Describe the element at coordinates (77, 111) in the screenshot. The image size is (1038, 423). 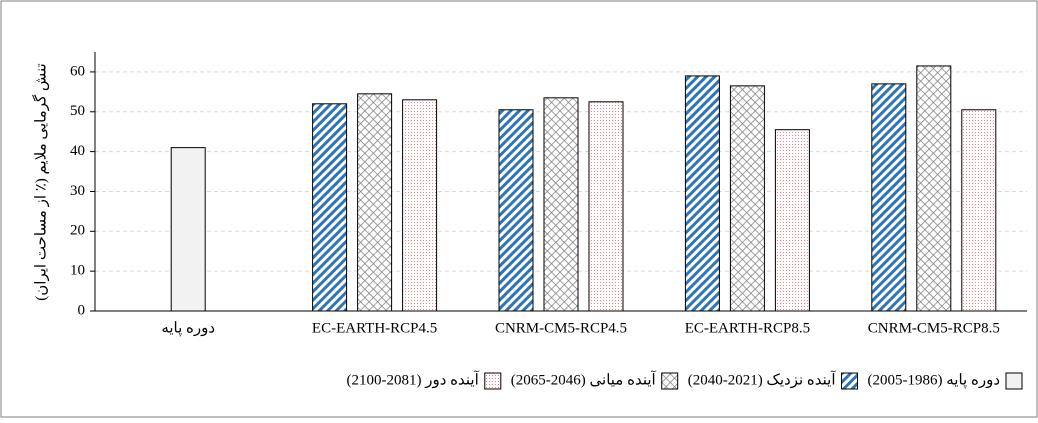
I see `y-tick-label: 50` at that location.